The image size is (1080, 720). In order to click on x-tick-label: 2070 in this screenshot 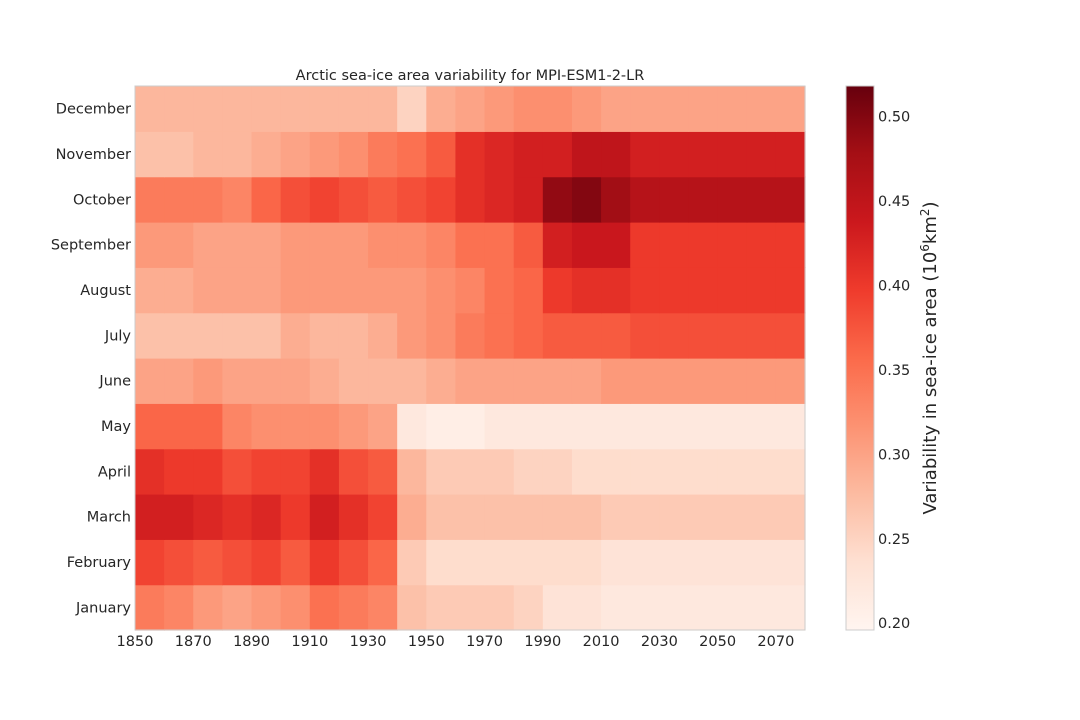, I will do `click(775, 642)`.